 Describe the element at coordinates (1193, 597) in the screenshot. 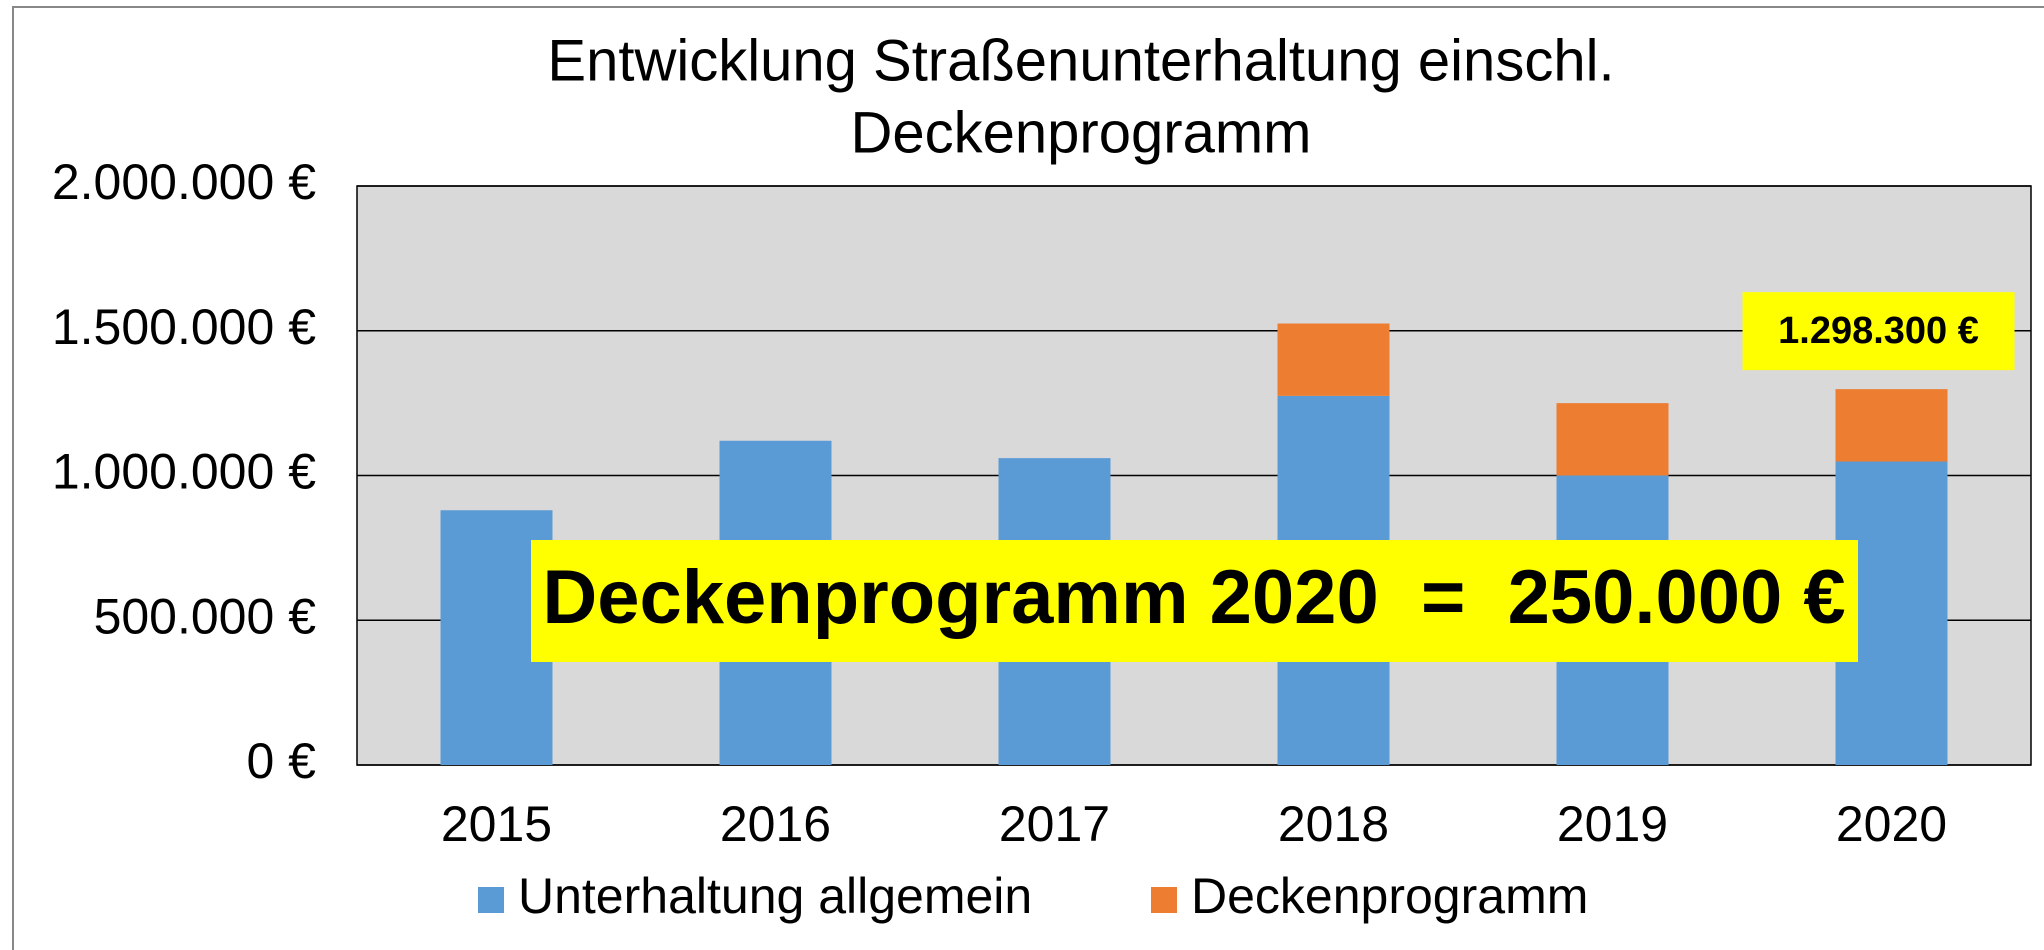

I see `annotation: Deckenprogramm 2020 = 250.000 €` at that location.